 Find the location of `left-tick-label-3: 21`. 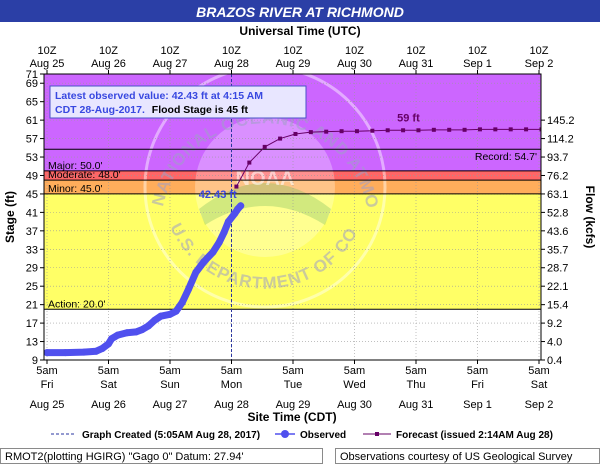

left-tick-label-3: 21 is located at coordinates (32, 306).